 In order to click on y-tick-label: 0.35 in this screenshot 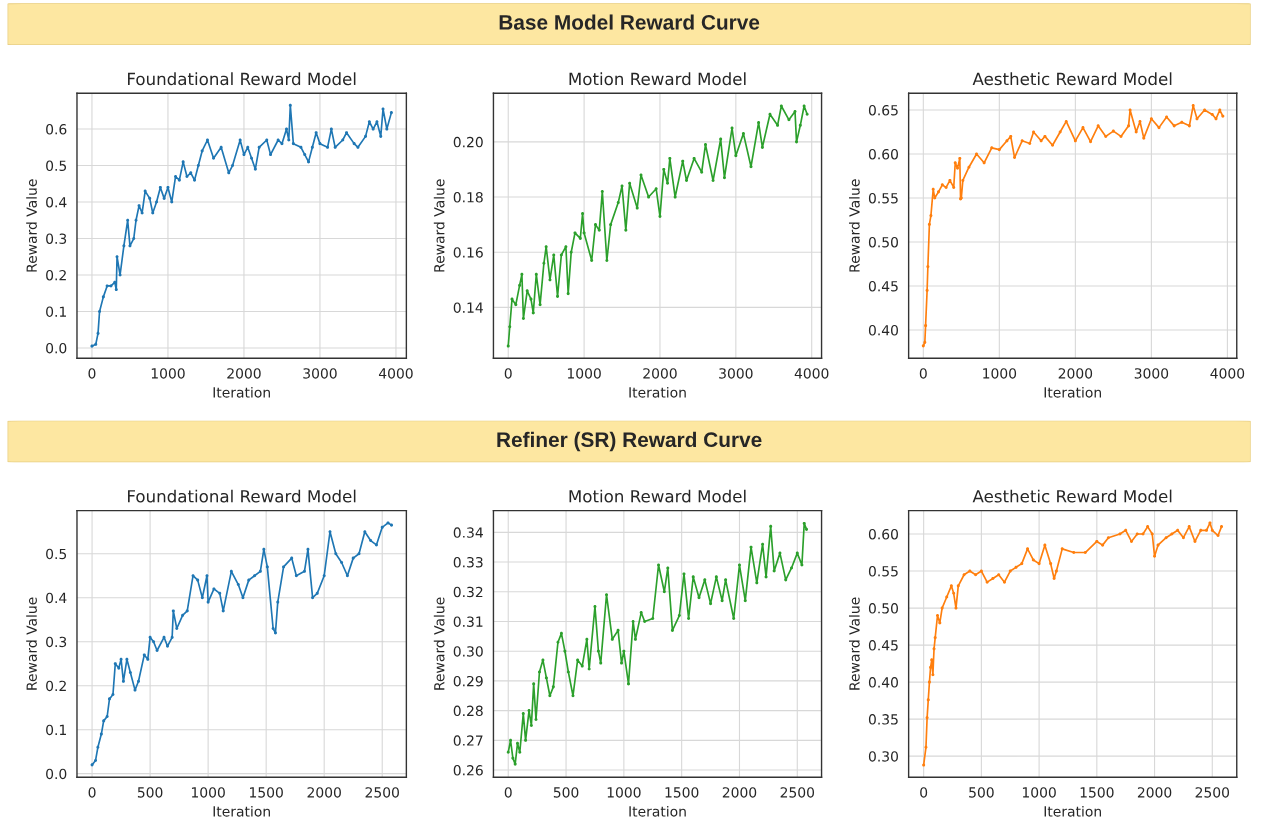, I will do `click(883, 719)`.